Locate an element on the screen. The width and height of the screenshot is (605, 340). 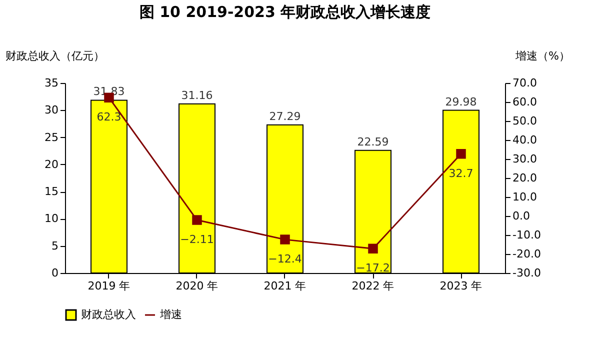
y-tick-label: 20 is located at coordinates (51, 164).